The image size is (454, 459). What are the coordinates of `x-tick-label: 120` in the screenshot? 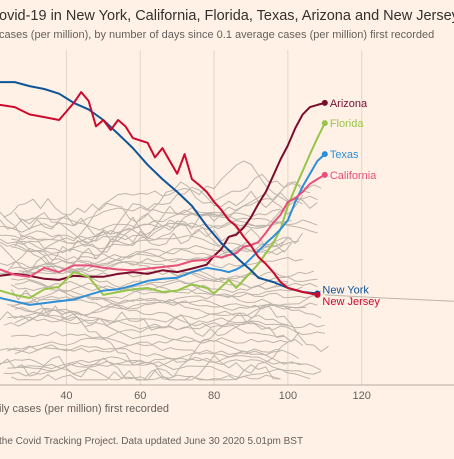 It's located at (362, 396).